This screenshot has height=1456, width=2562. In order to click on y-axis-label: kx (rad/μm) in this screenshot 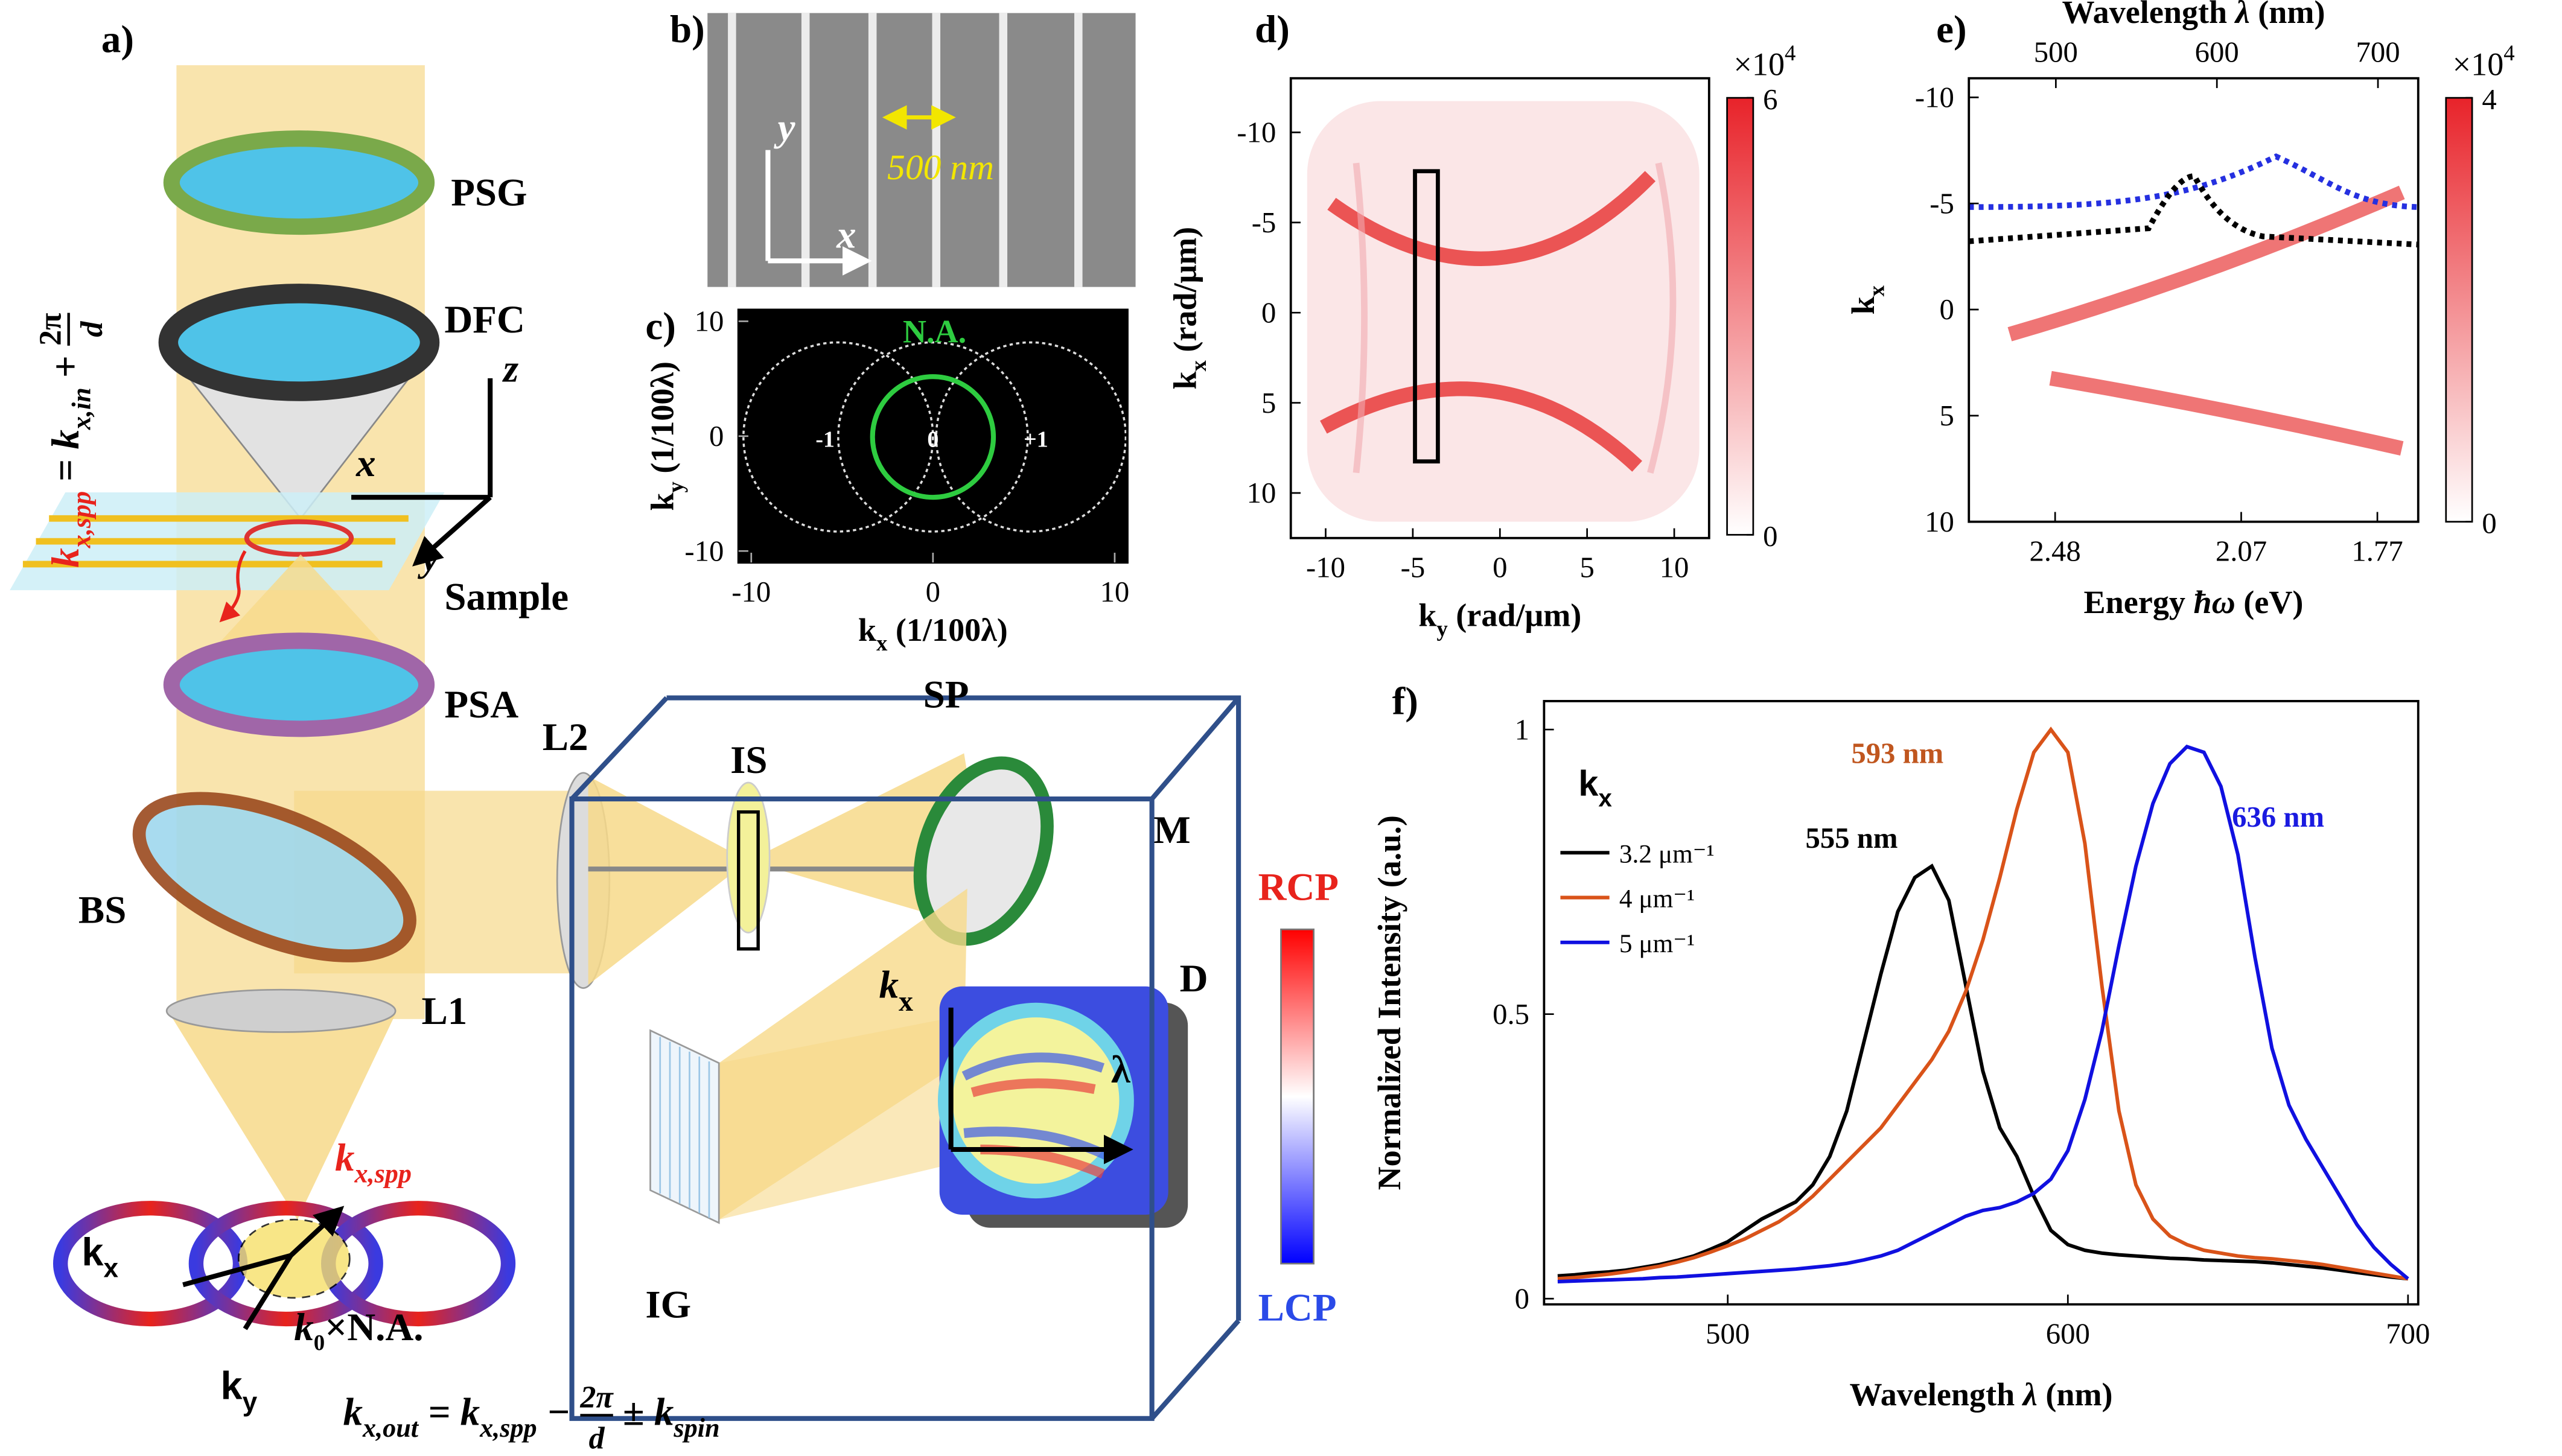, I will do `click(1189, 308)`.